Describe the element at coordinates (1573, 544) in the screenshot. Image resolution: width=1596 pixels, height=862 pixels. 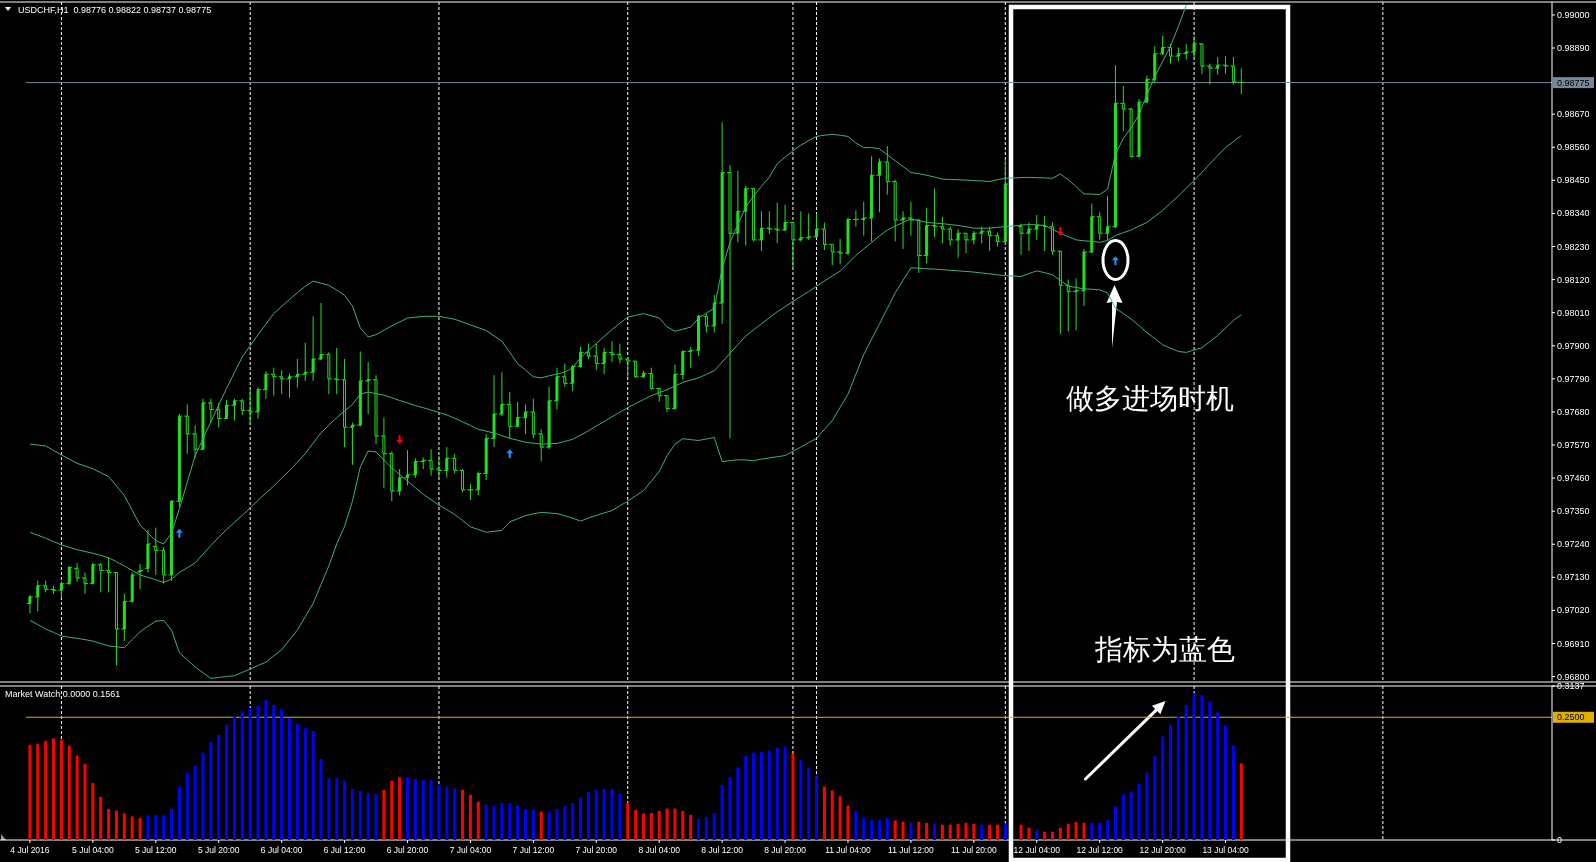
I see `y-tick-label: 0.97240` at that location.